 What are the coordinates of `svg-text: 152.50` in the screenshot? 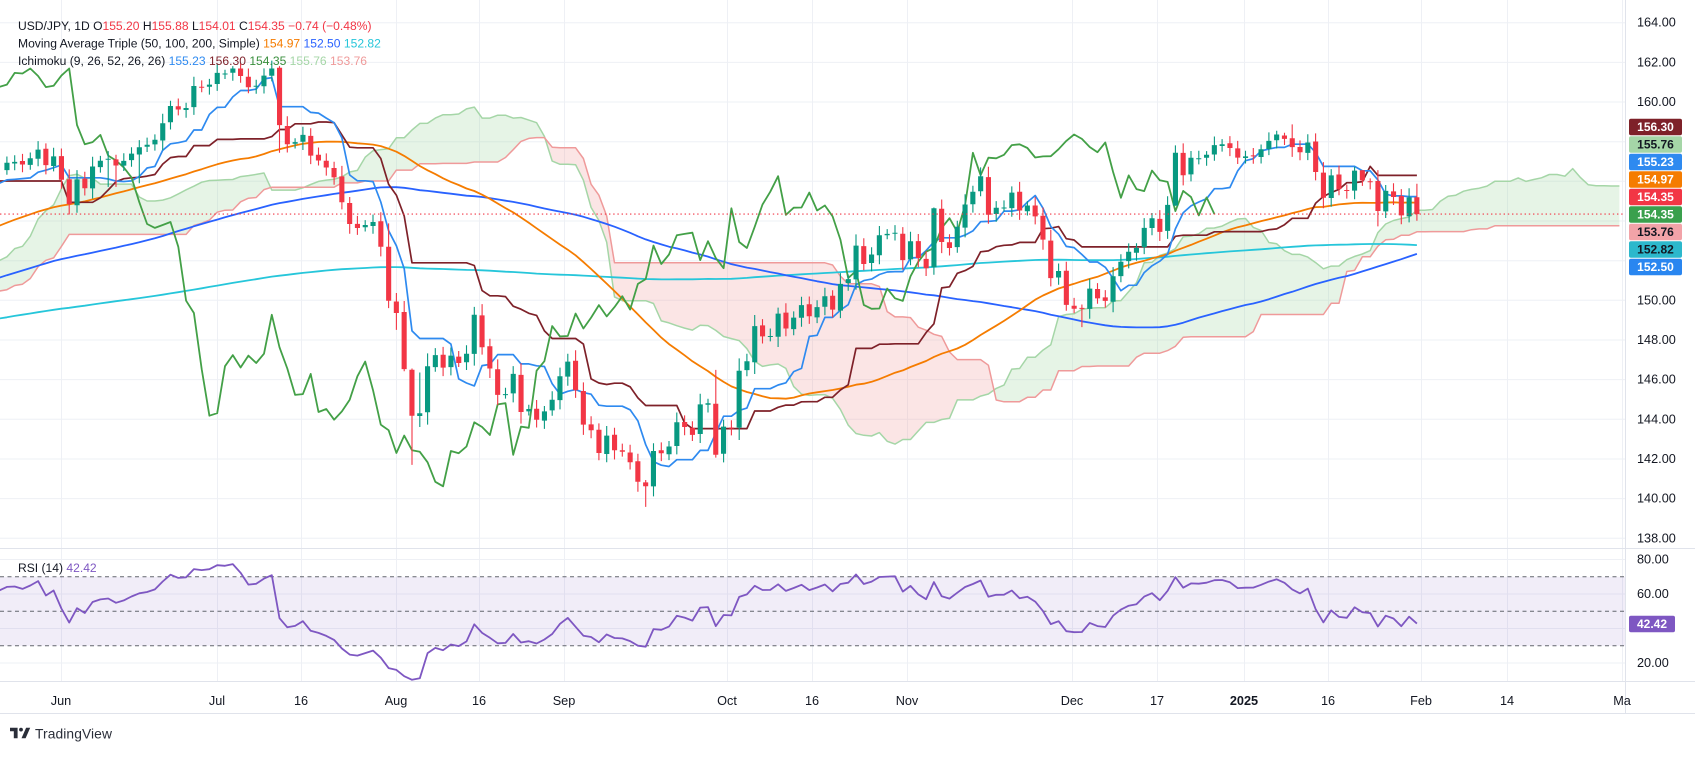 It's located at (1655, 267).